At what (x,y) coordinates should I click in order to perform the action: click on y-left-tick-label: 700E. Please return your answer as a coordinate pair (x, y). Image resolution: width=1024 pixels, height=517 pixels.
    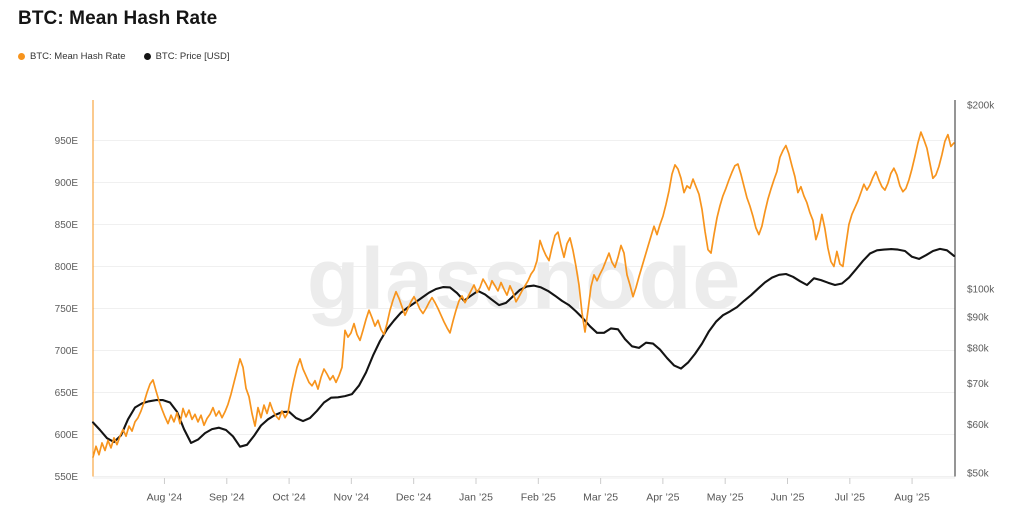
    Looking at the image, I should click on (67, 351).